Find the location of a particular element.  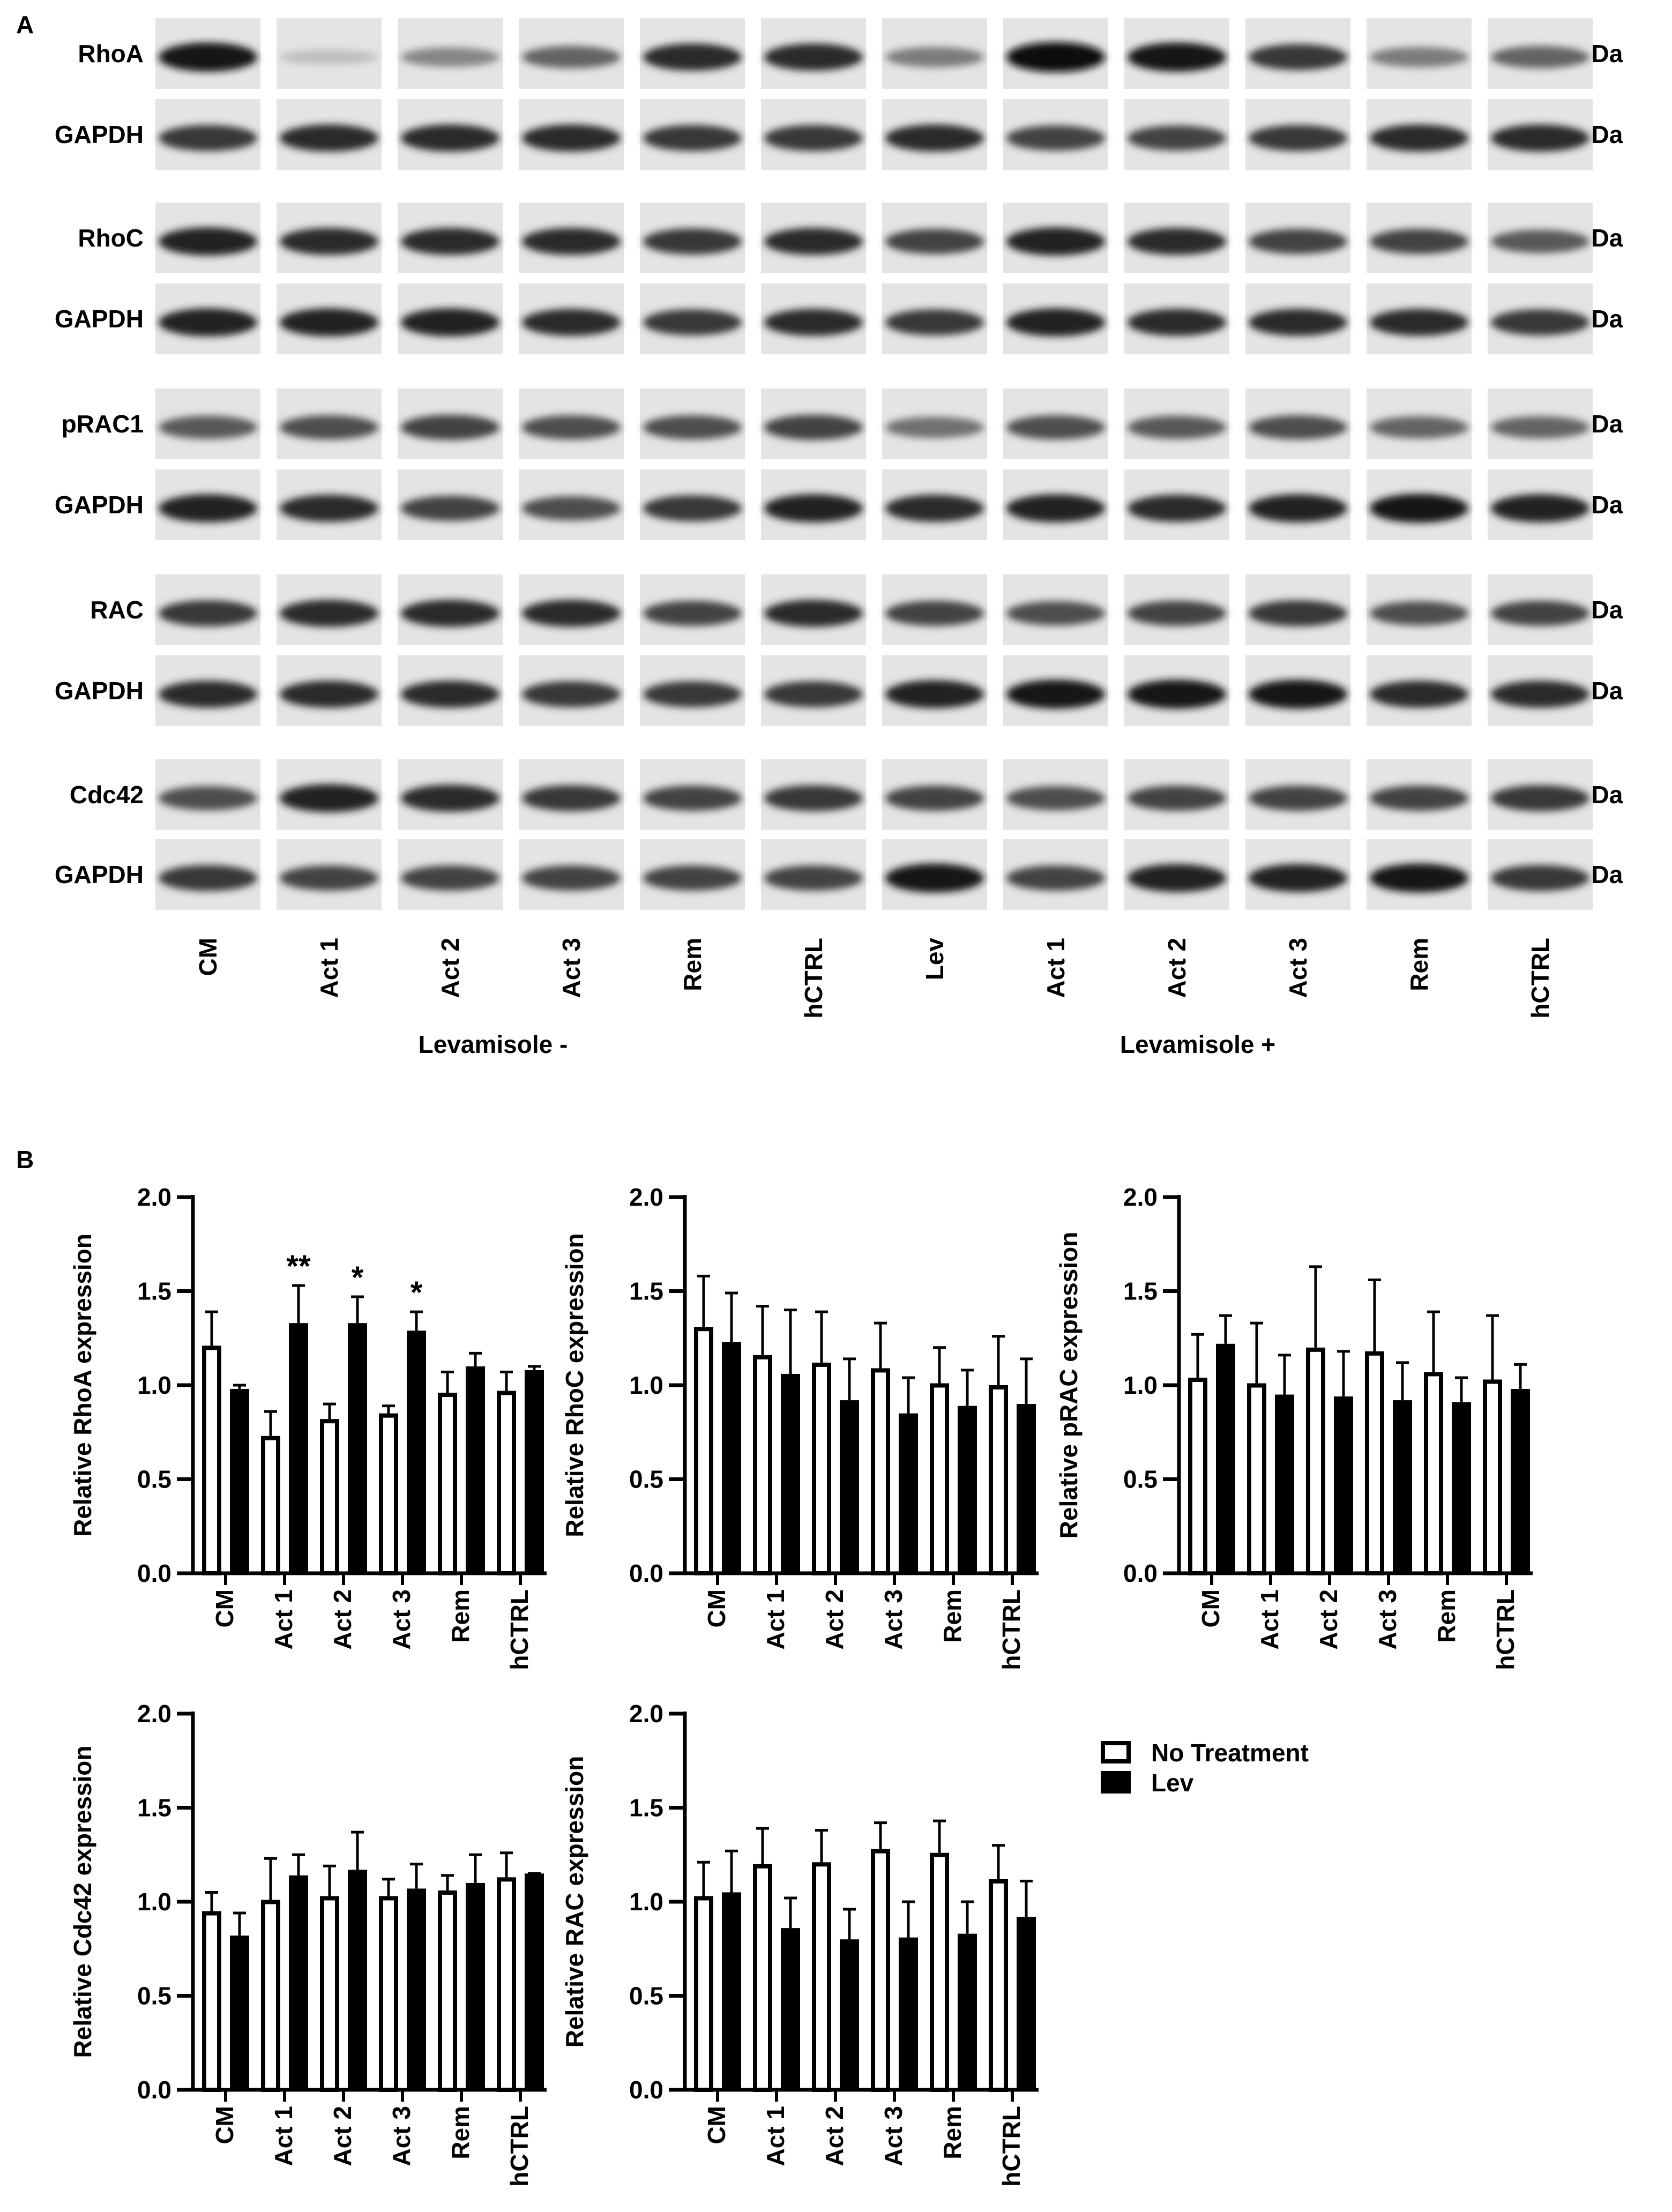

y-axis-label: Relative RhoC expression is located at coordinates (574, 1385).